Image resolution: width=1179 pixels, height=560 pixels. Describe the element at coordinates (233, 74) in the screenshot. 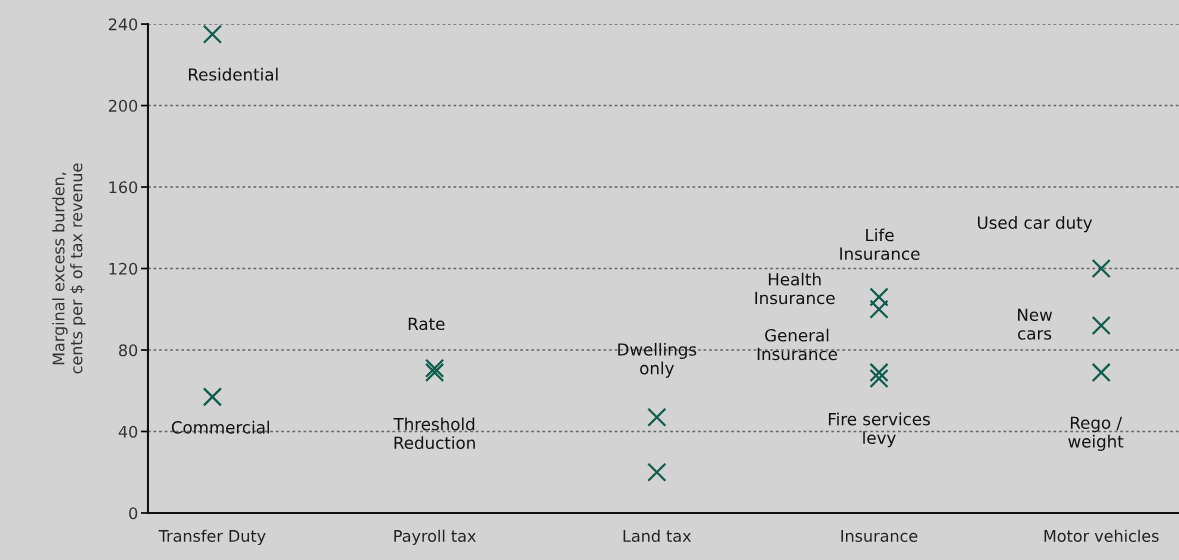

I see `annotation: Residential` at that location.